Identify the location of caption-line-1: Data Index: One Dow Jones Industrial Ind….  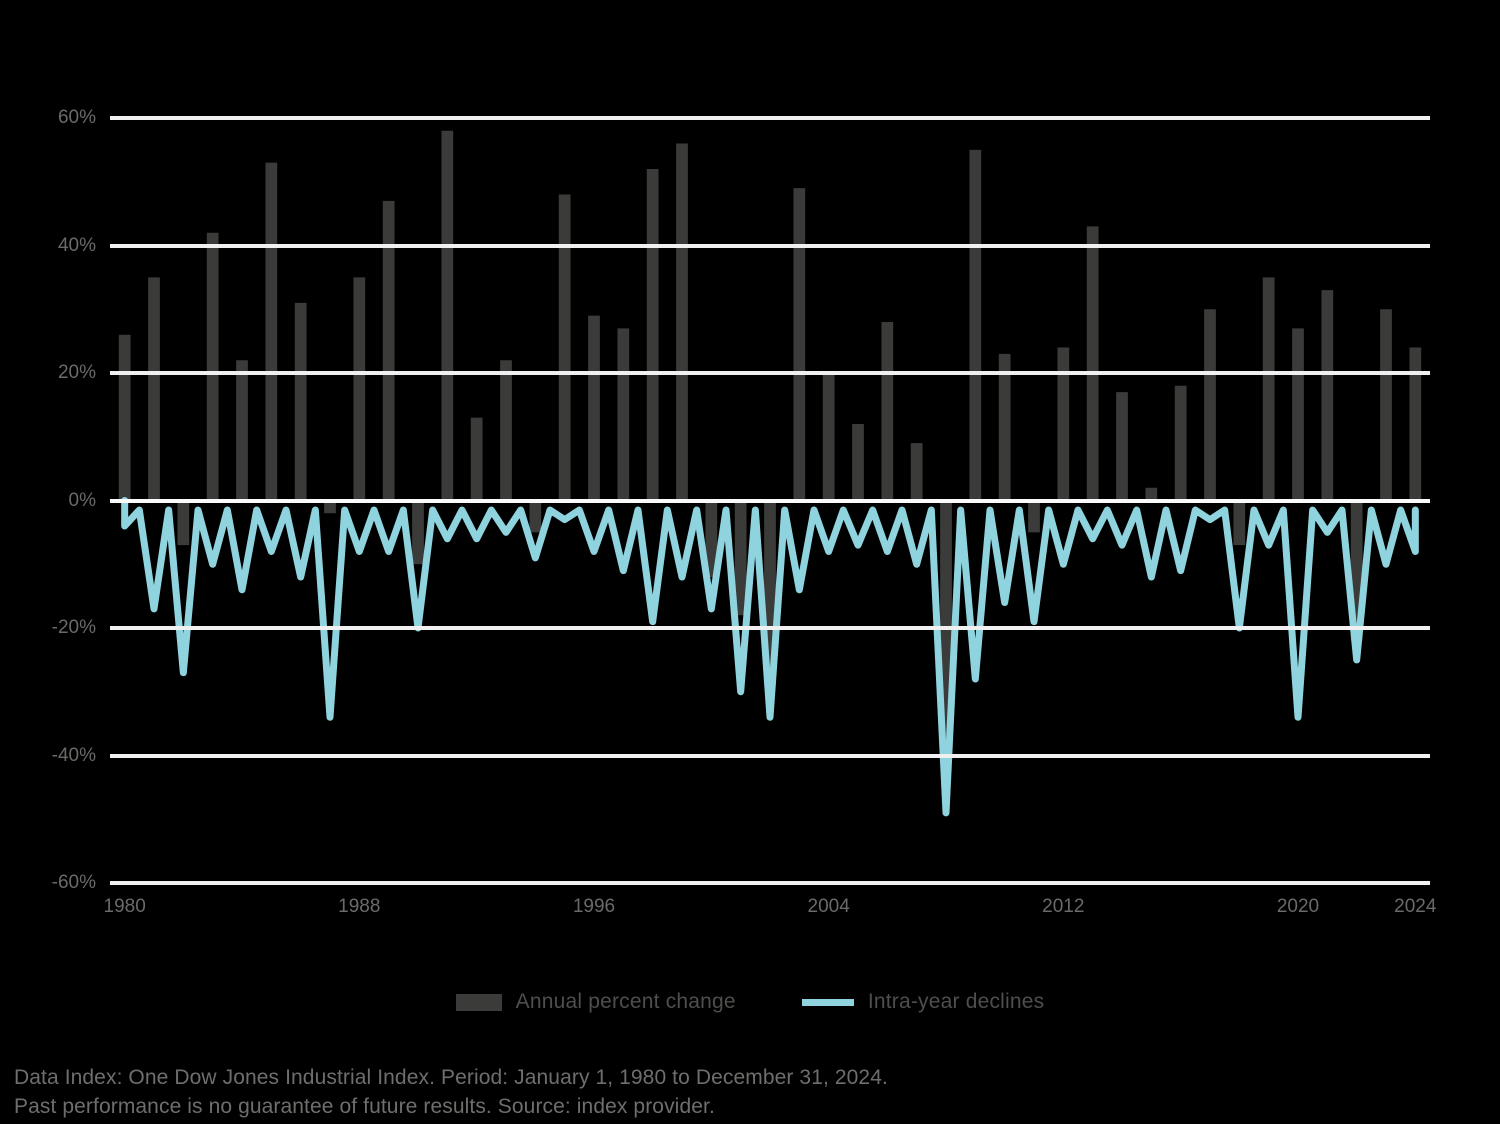
(451, 1077).